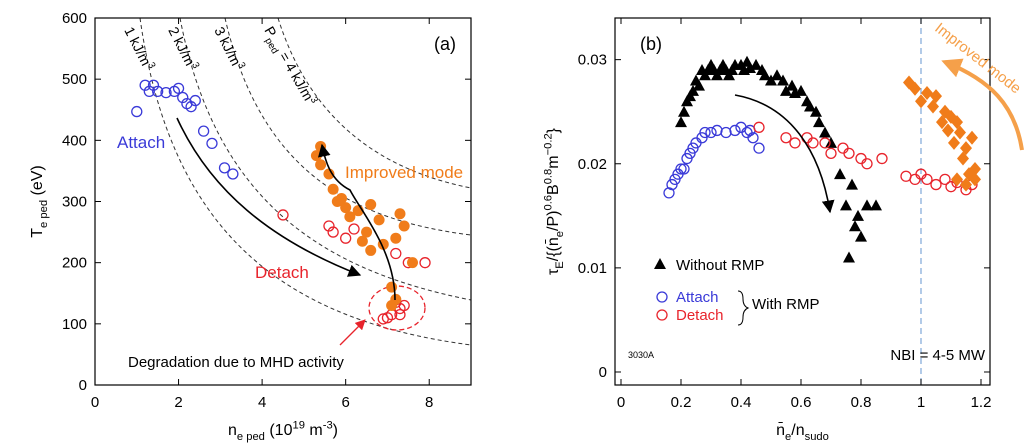 This screenshot has width=1030, height=443. Describe the element at coordinates (445, 44) in the screenshot. I see `panel-label: (a)` at that location.